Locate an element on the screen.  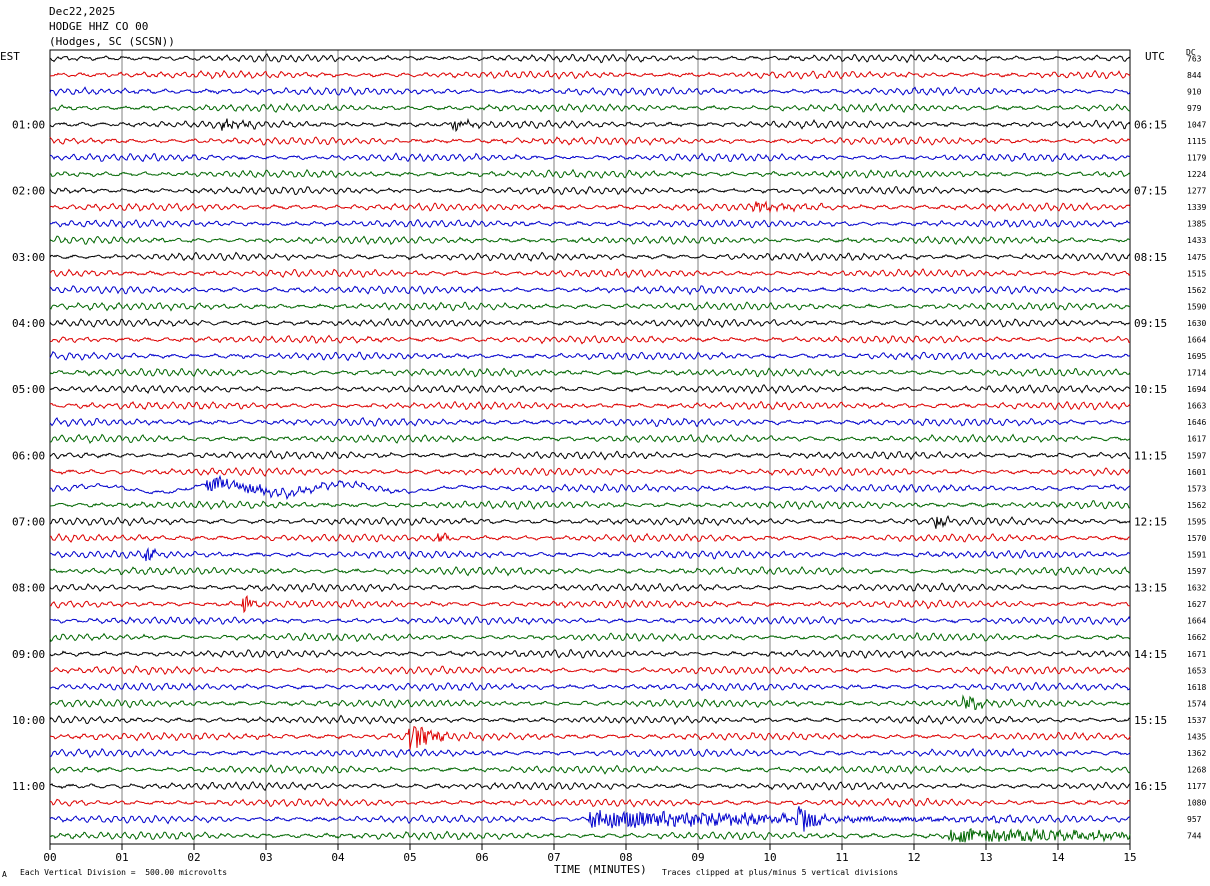
dc-offset-label: 1177 is located at coordinates (1196, 786).